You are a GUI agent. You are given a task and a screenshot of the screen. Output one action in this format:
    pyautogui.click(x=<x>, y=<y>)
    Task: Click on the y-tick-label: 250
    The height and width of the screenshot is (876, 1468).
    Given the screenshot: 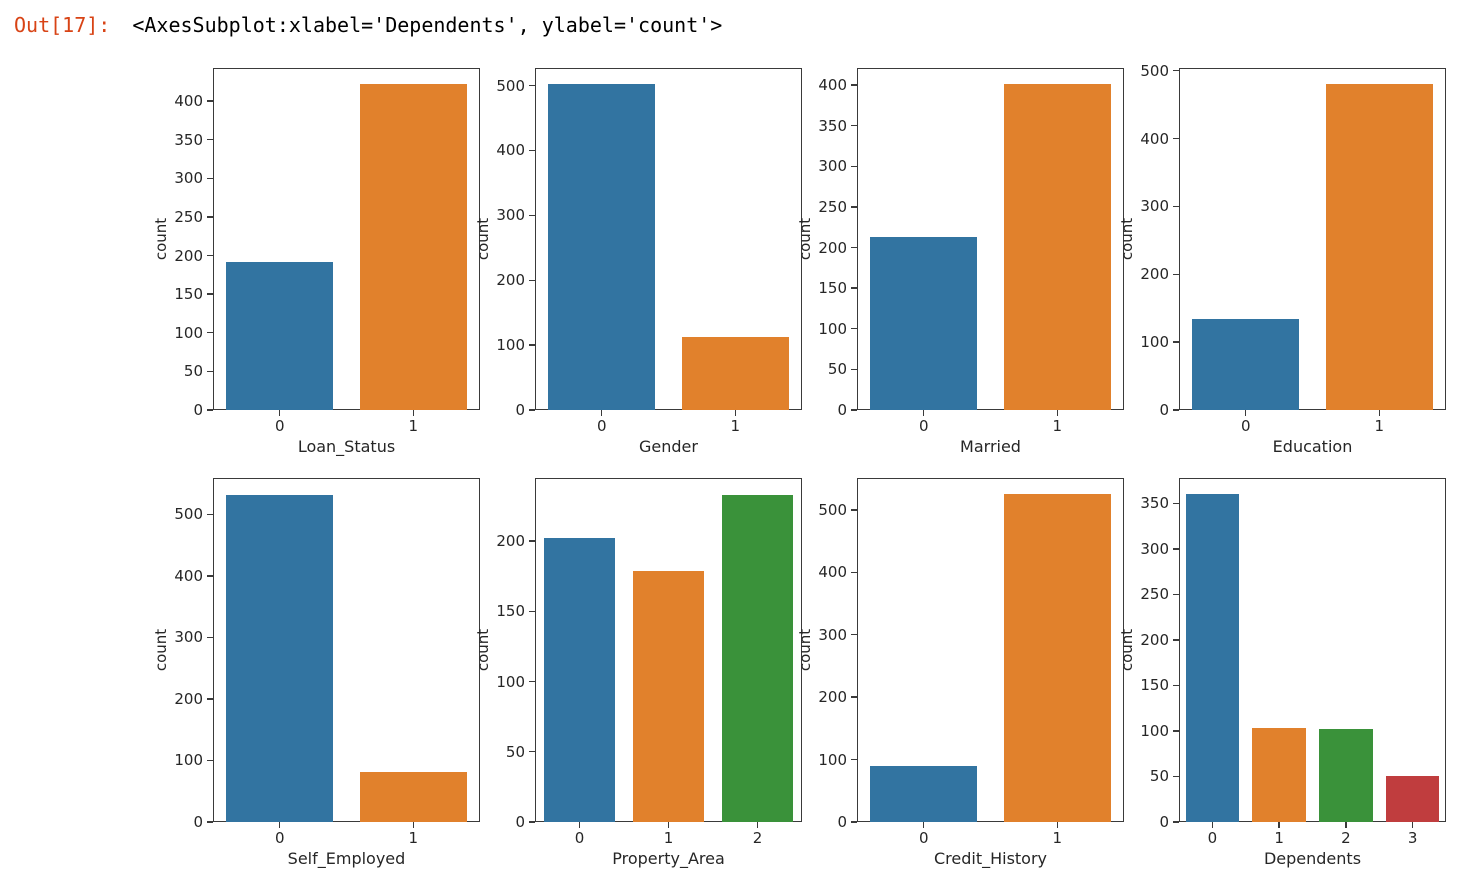 What is the action you would take?
    pyautogui.click(x=188, y=216)
    